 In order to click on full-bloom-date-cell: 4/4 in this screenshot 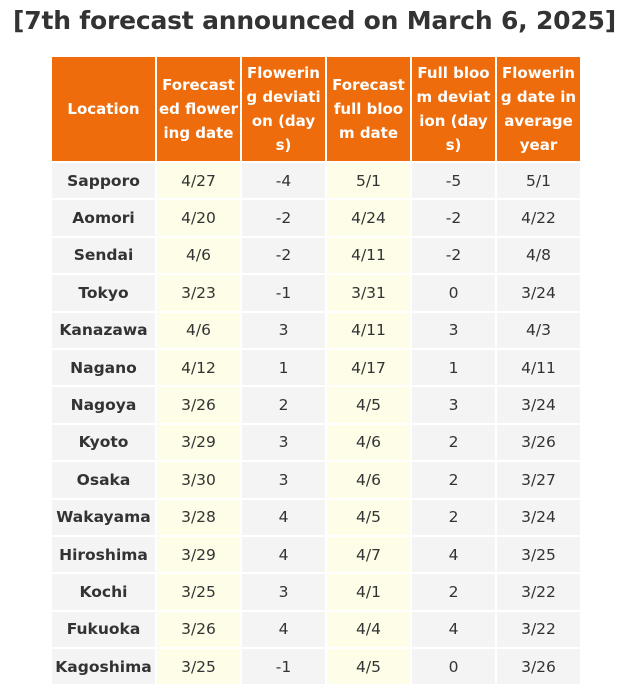, I will do `click(368, 629)`.